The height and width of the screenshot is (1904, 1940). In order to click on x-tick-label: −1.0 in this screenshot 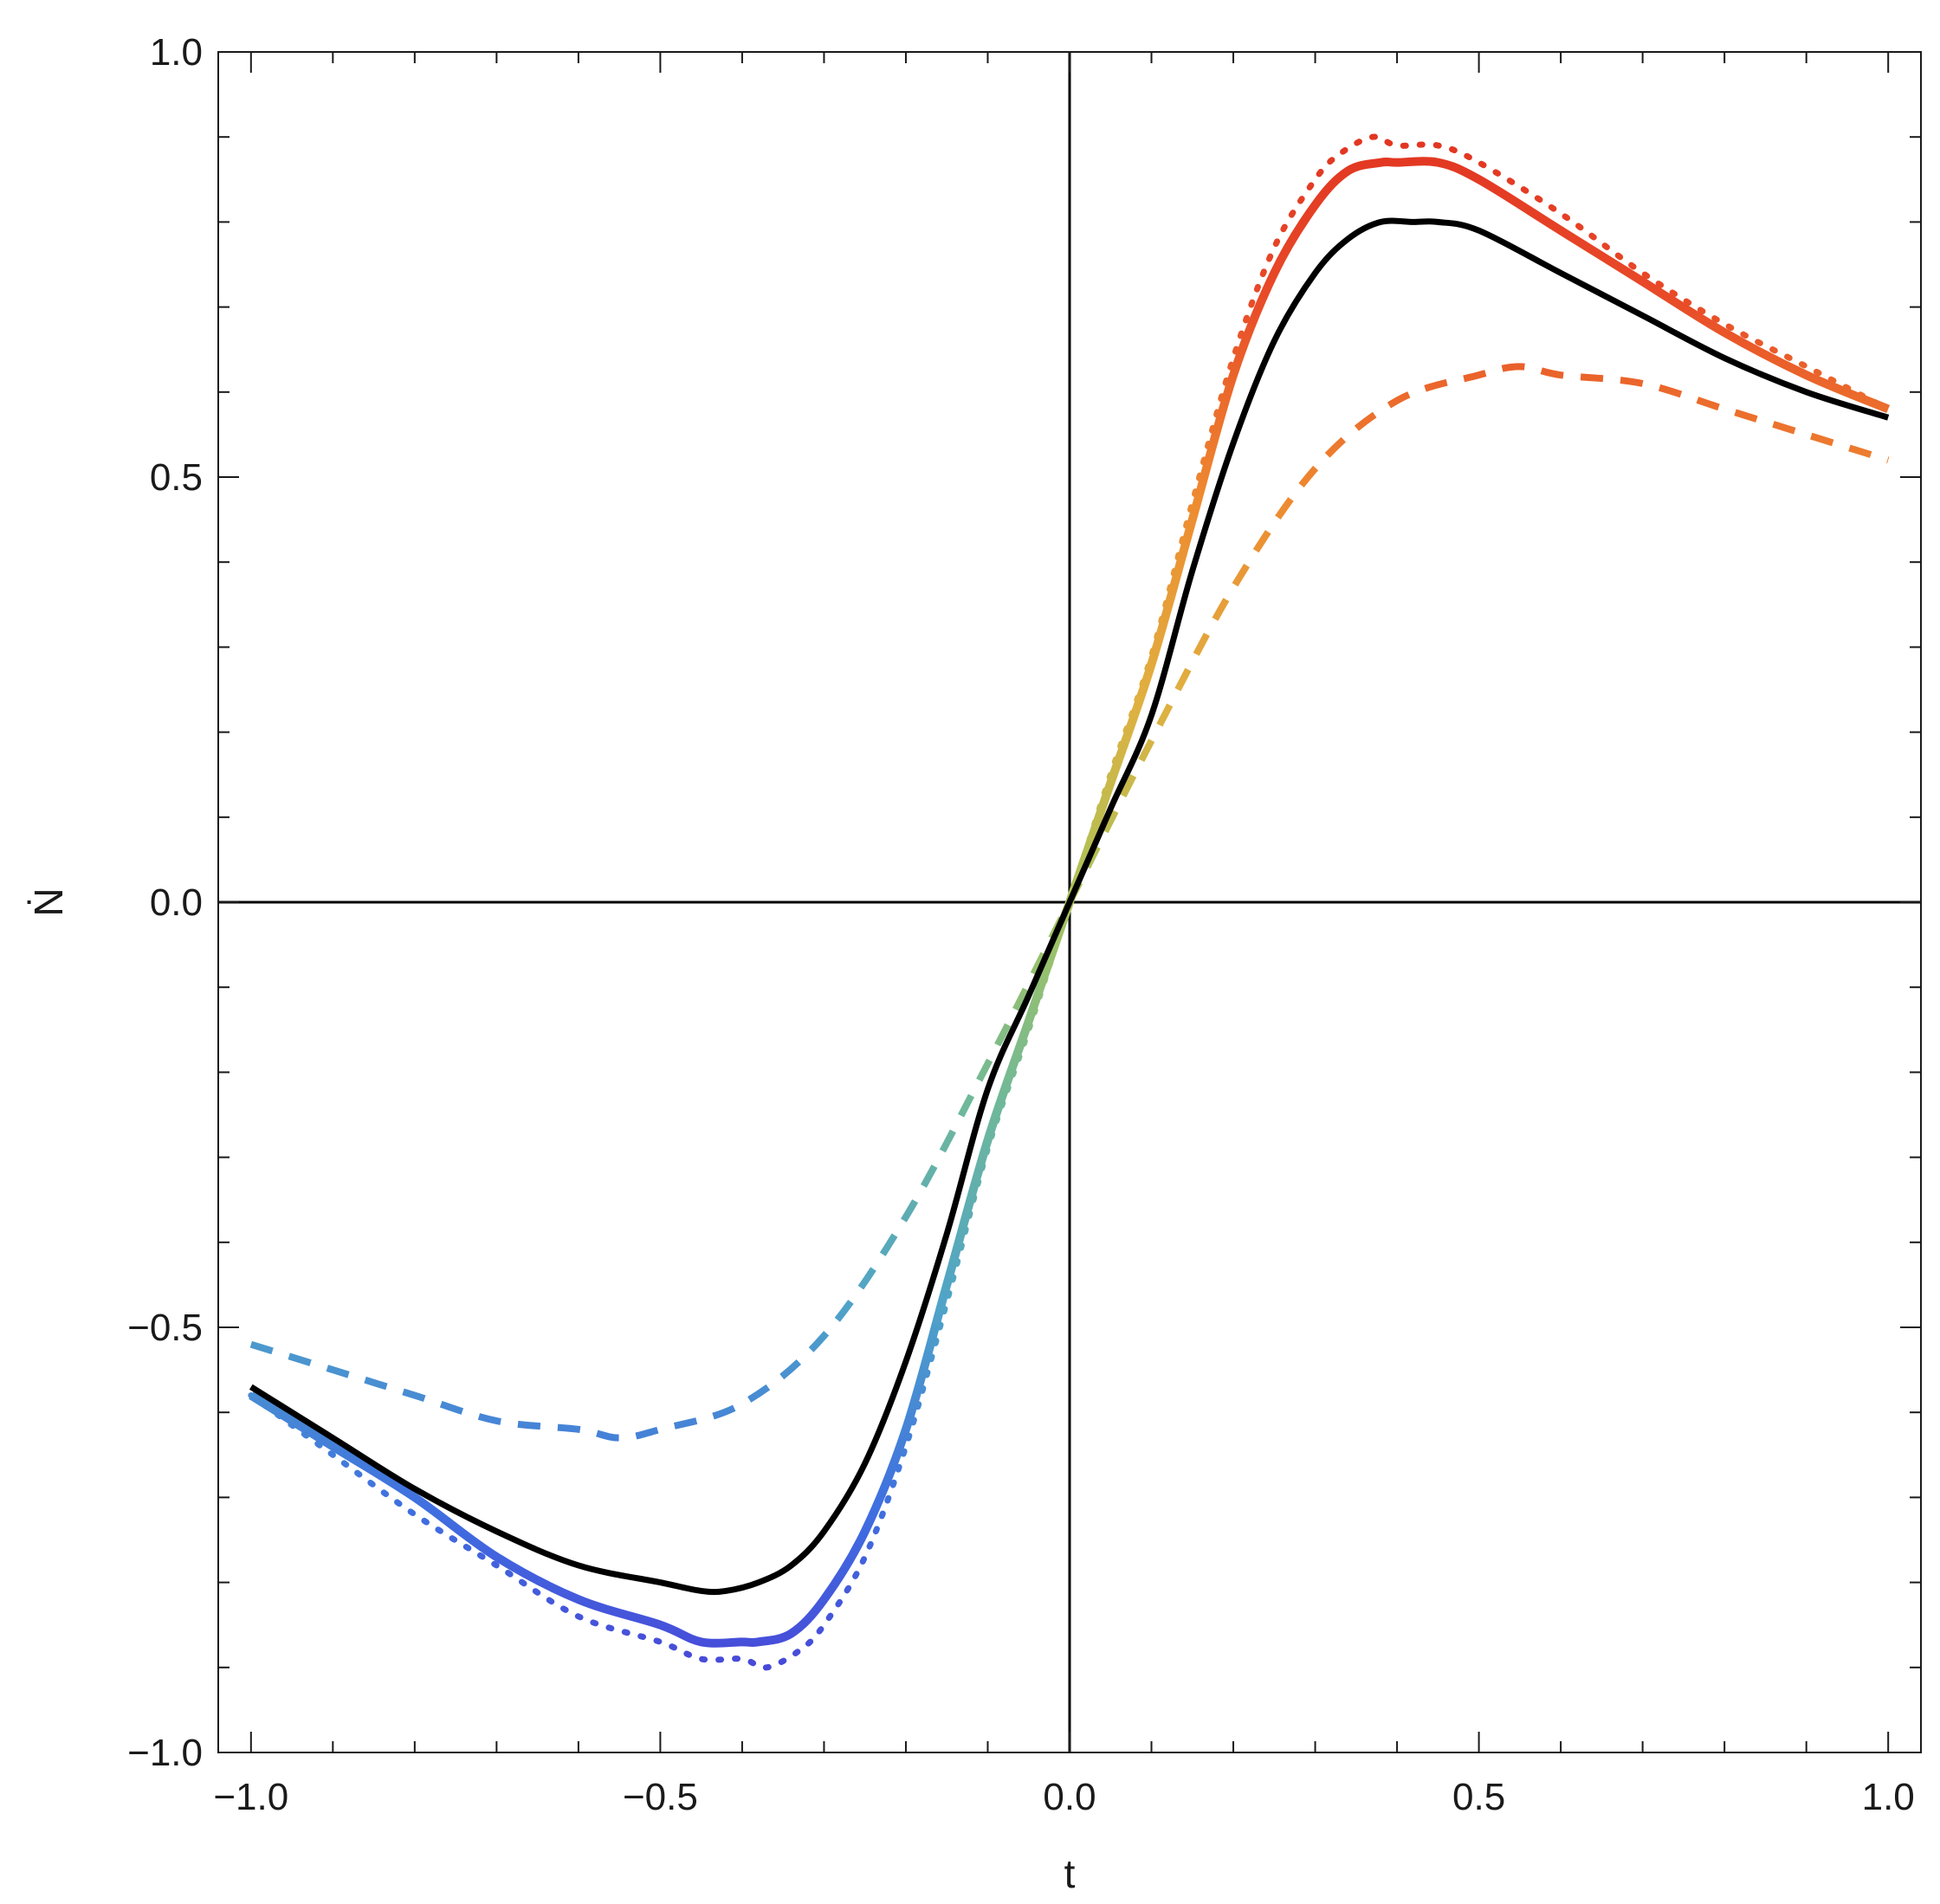, I will do `click(250, 1797)`.